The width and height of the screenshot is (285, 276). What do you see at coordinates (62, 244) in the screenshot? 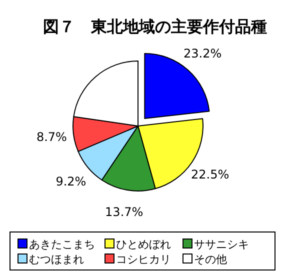
I see `legend-label: あきたこまち` at bounding box center [62, 244].